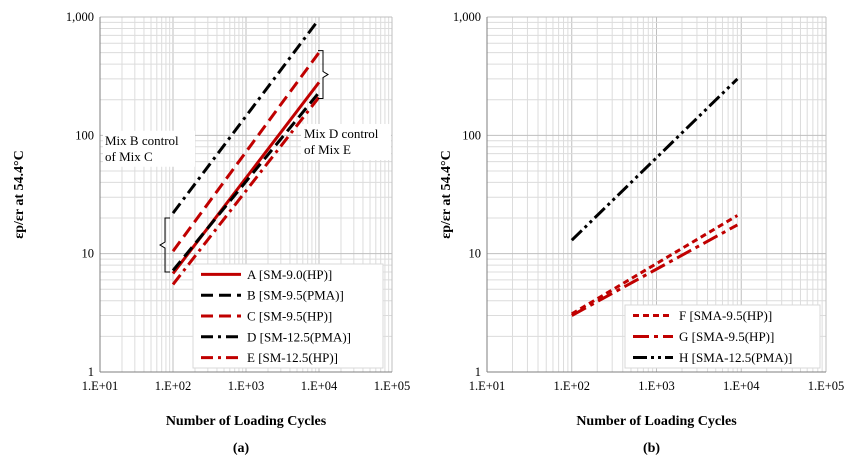  I want to click on panel-label: (a), so click(241, 448).